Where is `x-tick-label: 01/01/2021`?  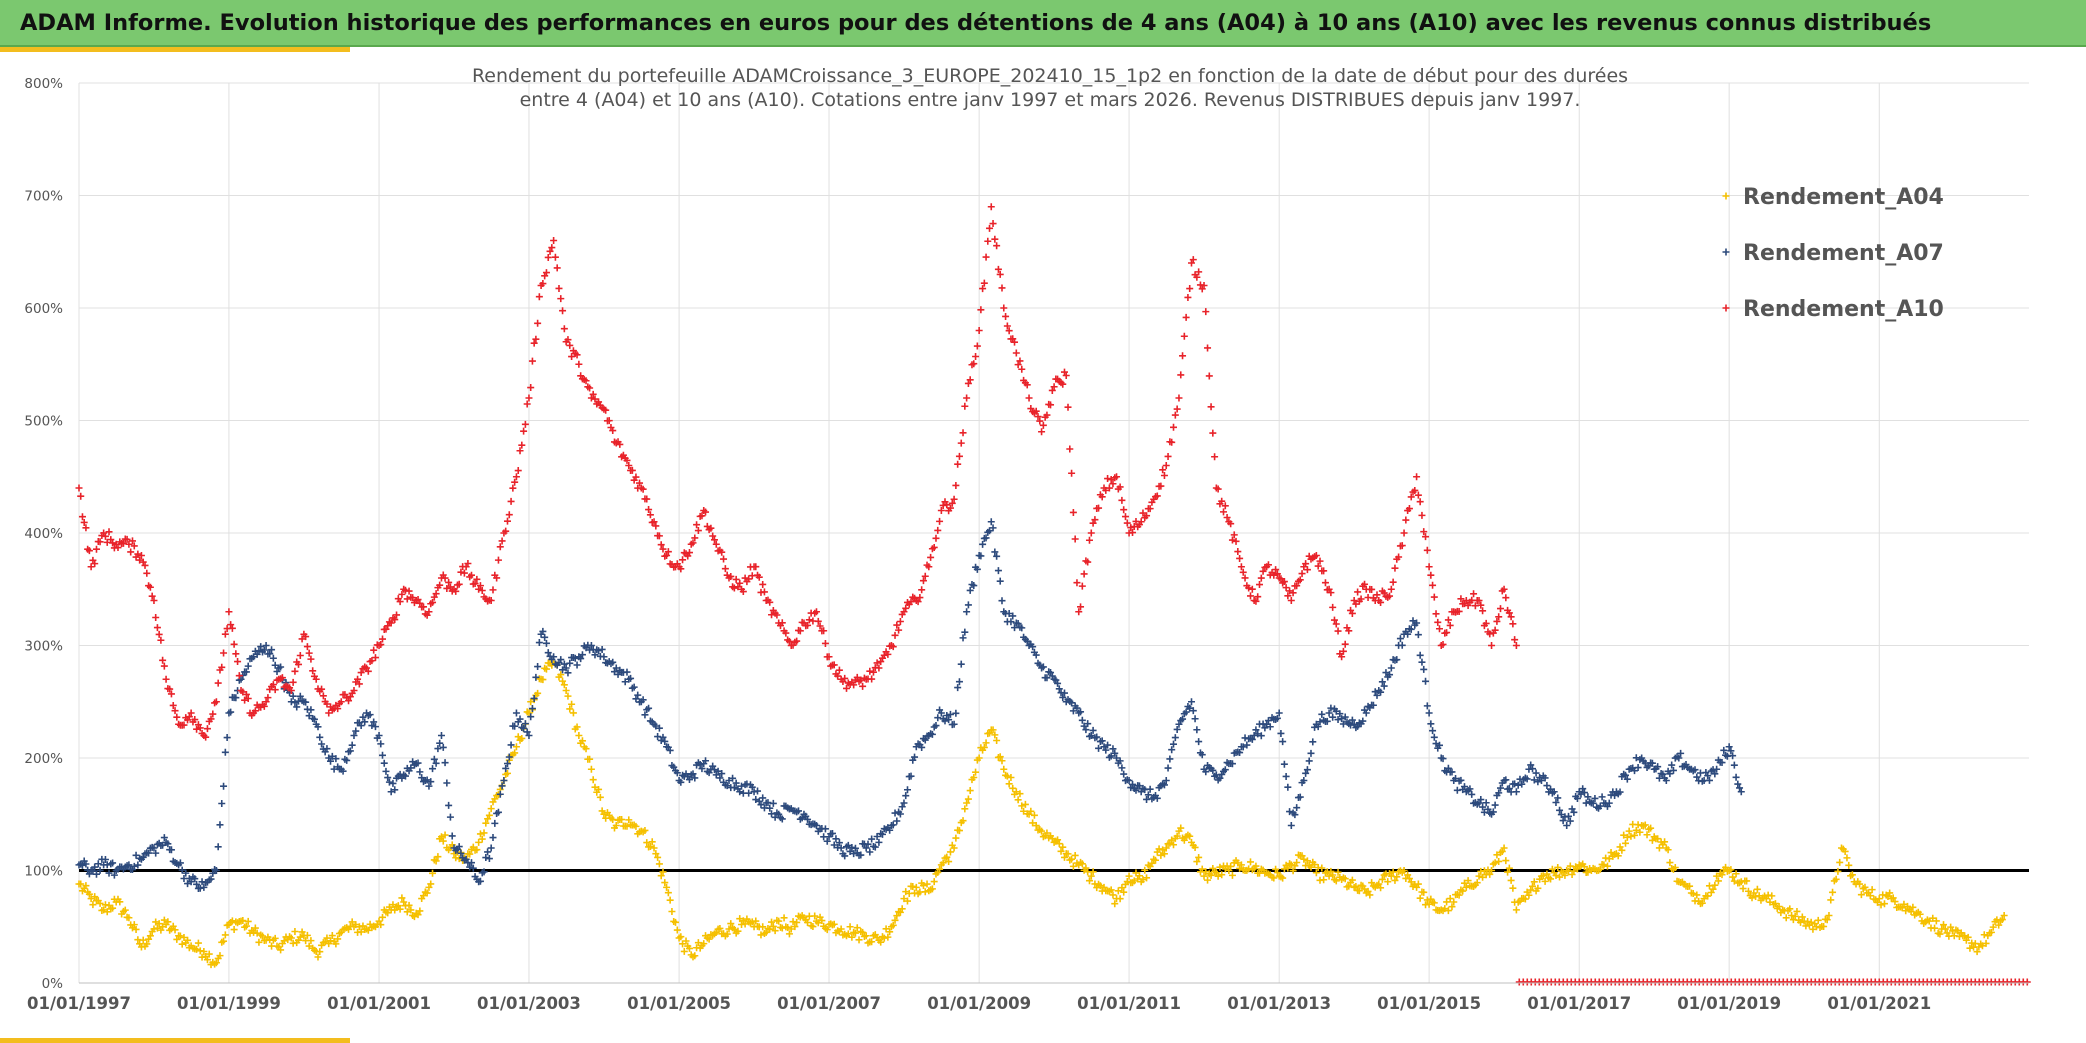
x-tick-label: 01/01/2021 is located at coordinates (1879, 1003).